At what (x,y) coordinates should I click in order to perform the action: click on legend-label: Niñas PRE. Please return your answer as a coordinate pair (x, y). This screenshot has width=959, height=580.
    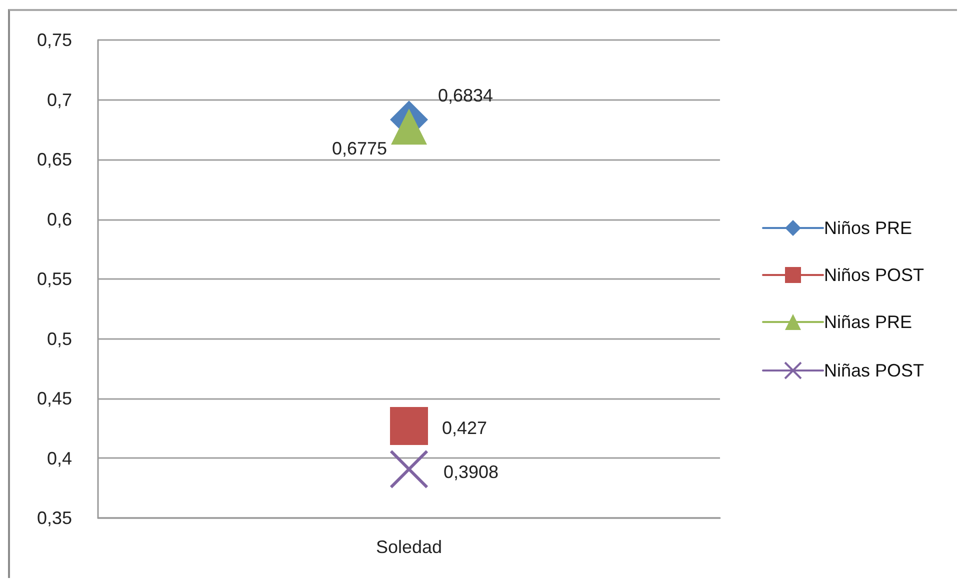
    Looking at the image, I should click on (868, 322).